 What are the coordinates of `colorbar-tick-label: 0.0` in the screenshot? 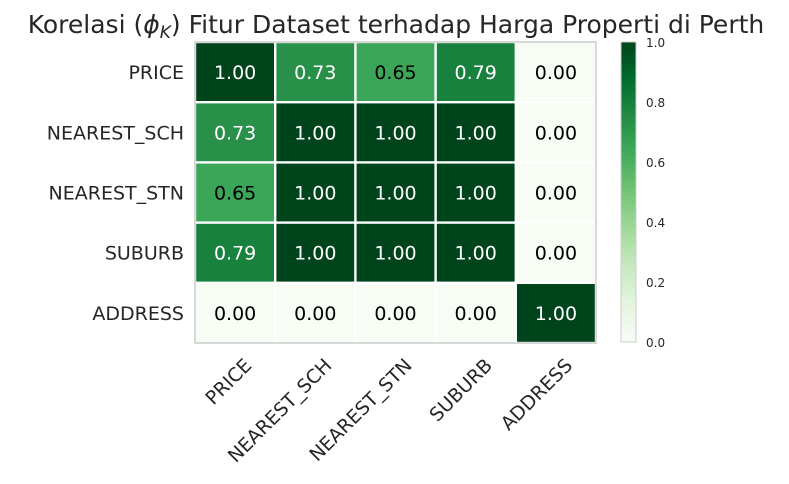 It's located at (655, 343).